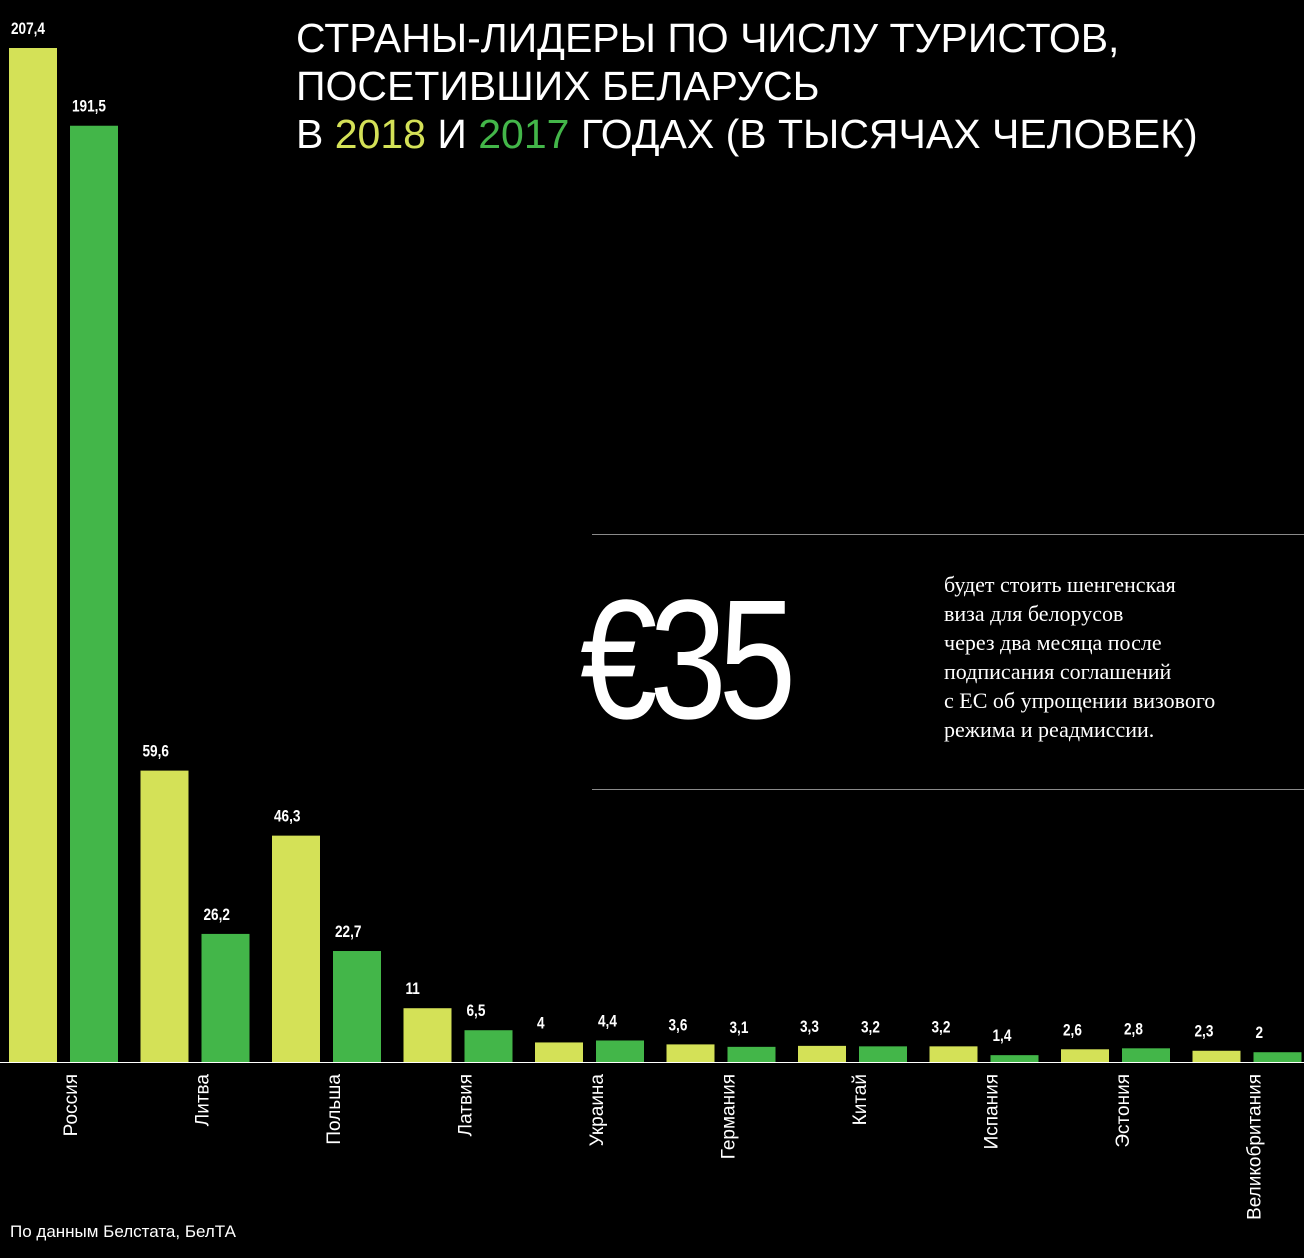 Image resolution: width=1304 pixels, height=1258 pixels. Describe the element at coordinates (315, 134) in the screenshot. I see `title-prefix: В` at that location.